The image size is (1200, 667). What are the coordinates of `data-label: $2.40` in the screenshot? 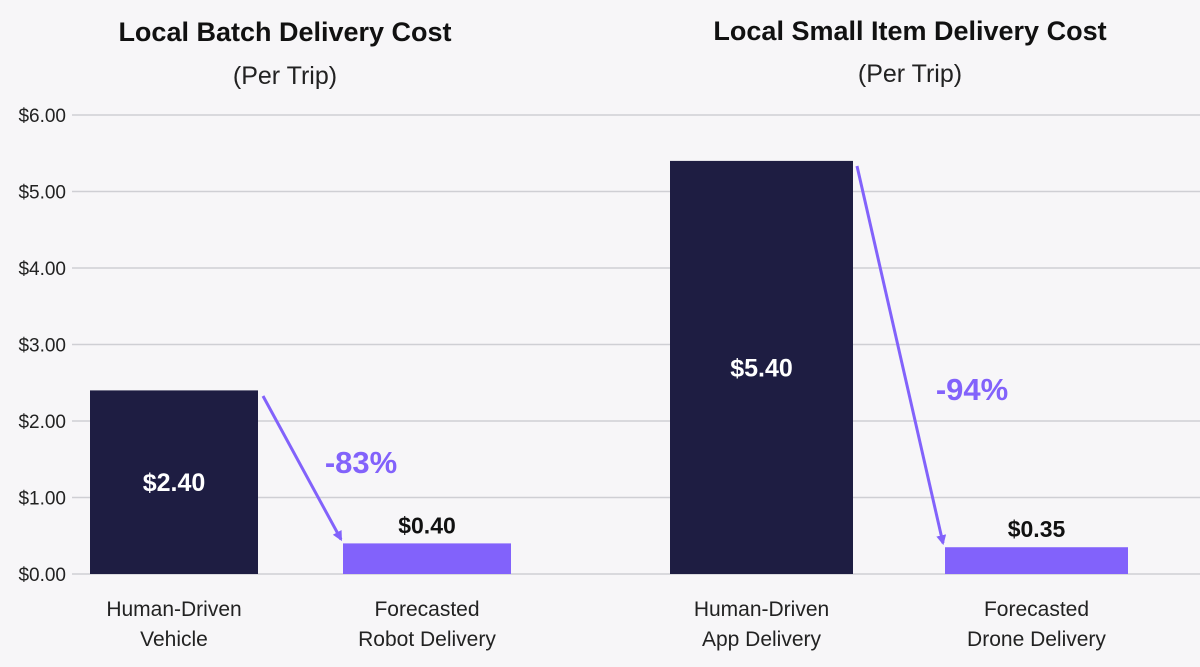 It's located at (174, 483).